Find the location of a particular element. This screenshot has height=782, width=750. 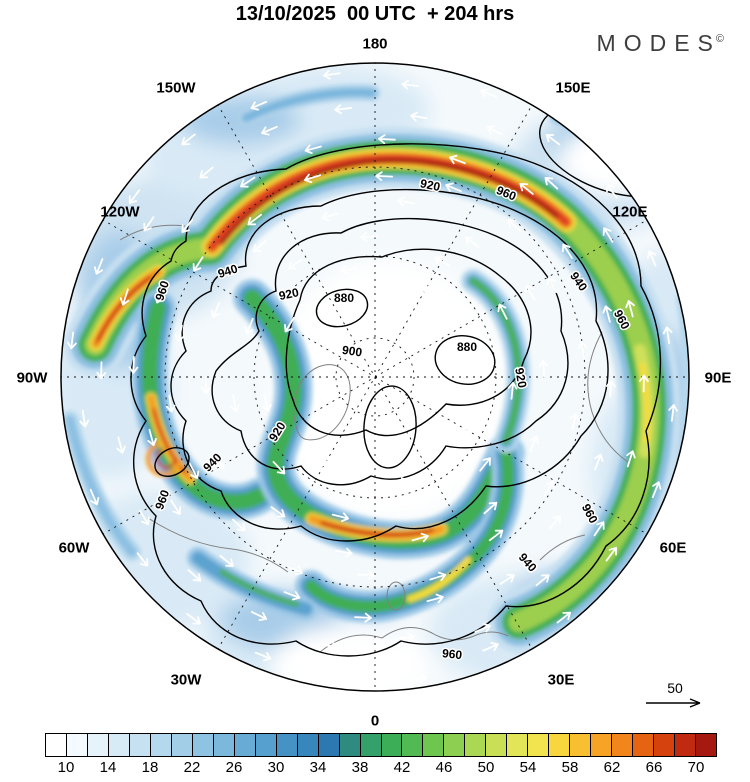

longitude-label-180: 180 is located at coordinates (375, 44).